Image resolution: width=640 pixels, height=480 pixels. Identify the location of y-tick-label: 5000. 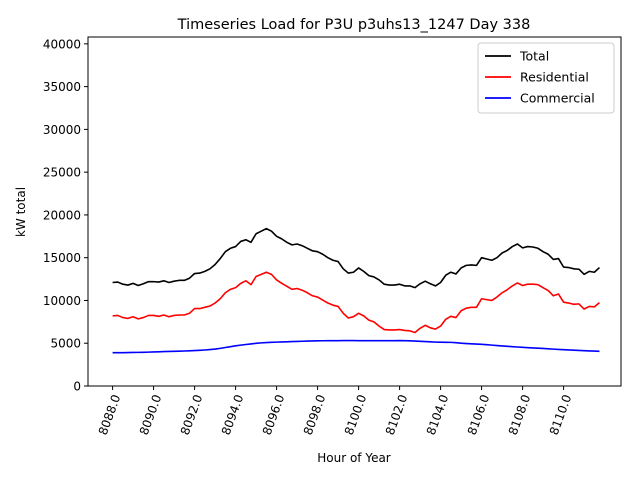
(65, 344).